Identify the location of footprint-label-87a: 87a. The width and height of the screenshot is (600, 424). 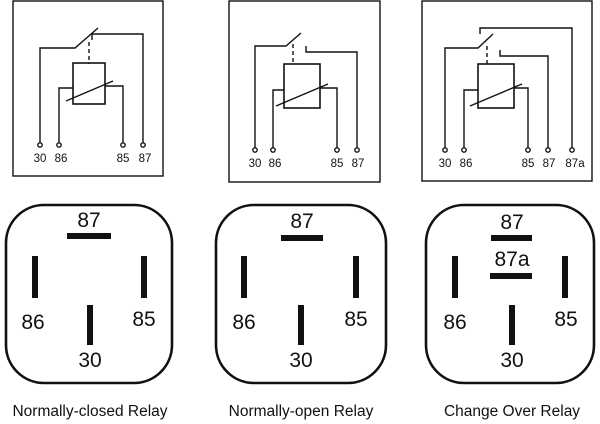
(511, 259).